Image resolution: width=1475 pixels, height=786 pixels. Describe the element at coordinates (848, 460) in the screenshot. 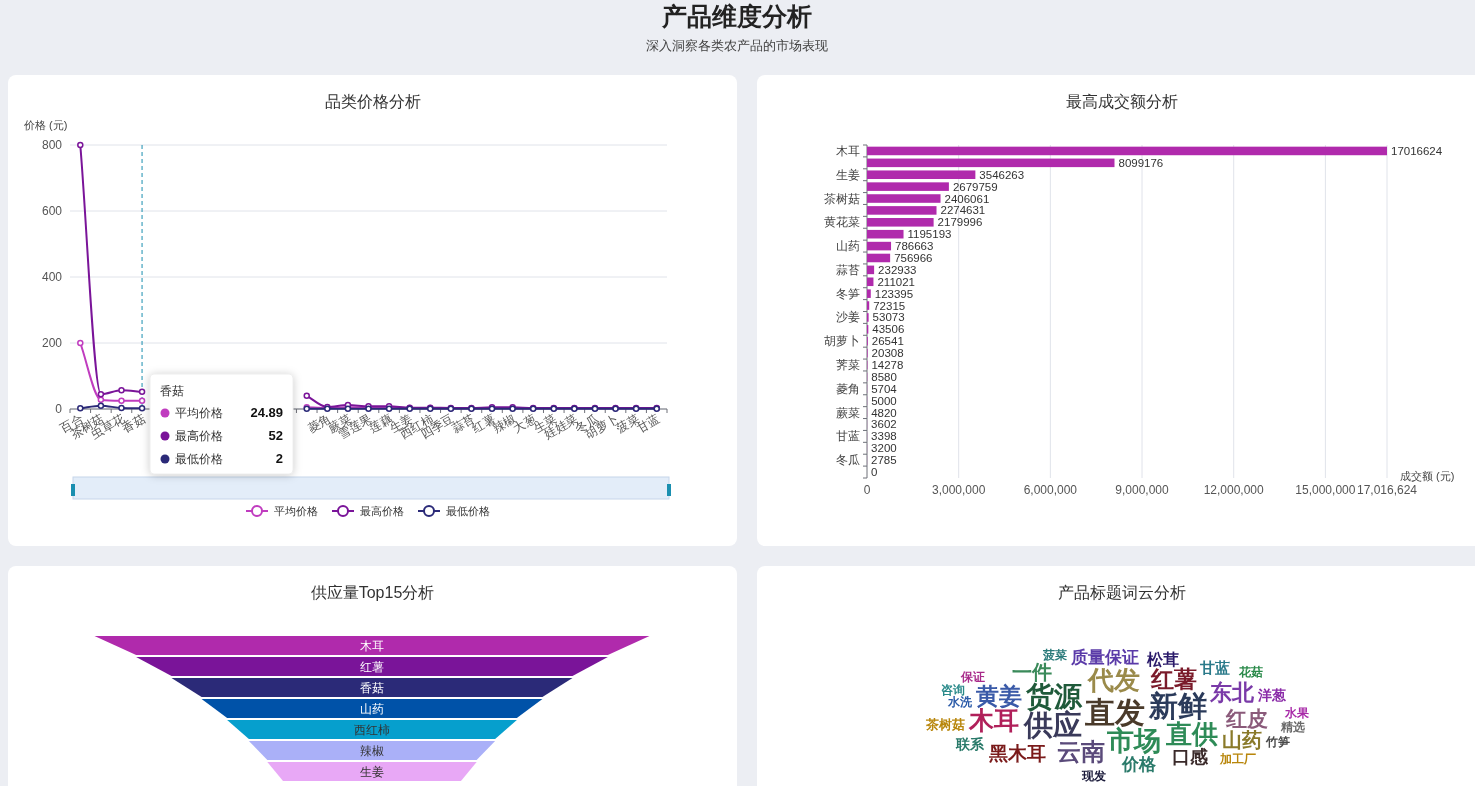

I see `y-tick-label: 冬瓜` at that location.